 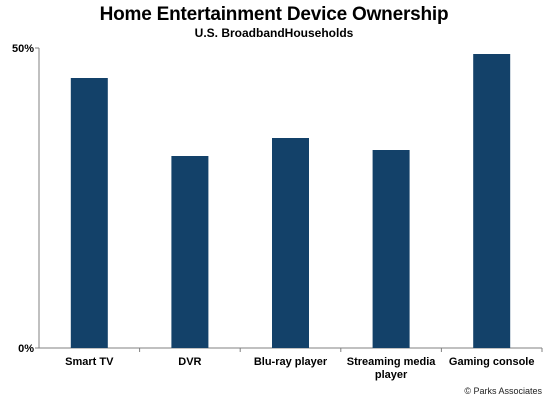 I want to click on copyright-note: © Parks Associates, so click(x=503, y=391).